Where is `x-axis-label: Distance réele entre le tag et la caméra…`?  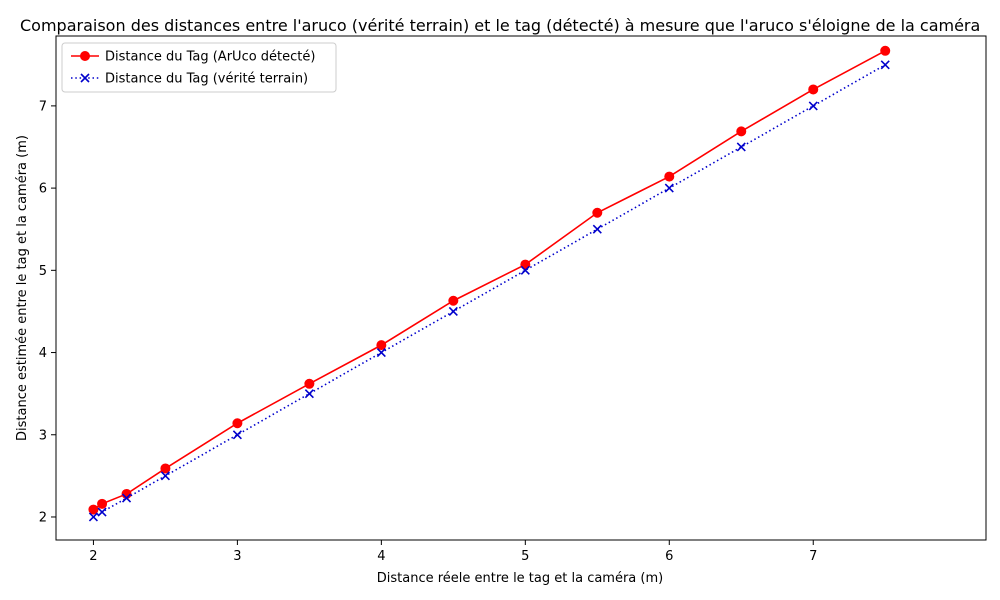 x-axis-label: Distance réele entre le tag et la caméra… is located at coordinates (520, 578).